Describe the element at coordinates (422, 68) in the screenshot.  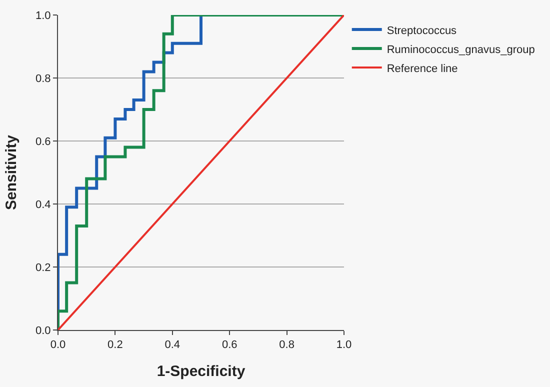
I see `legend-label: Reference line` at that location.